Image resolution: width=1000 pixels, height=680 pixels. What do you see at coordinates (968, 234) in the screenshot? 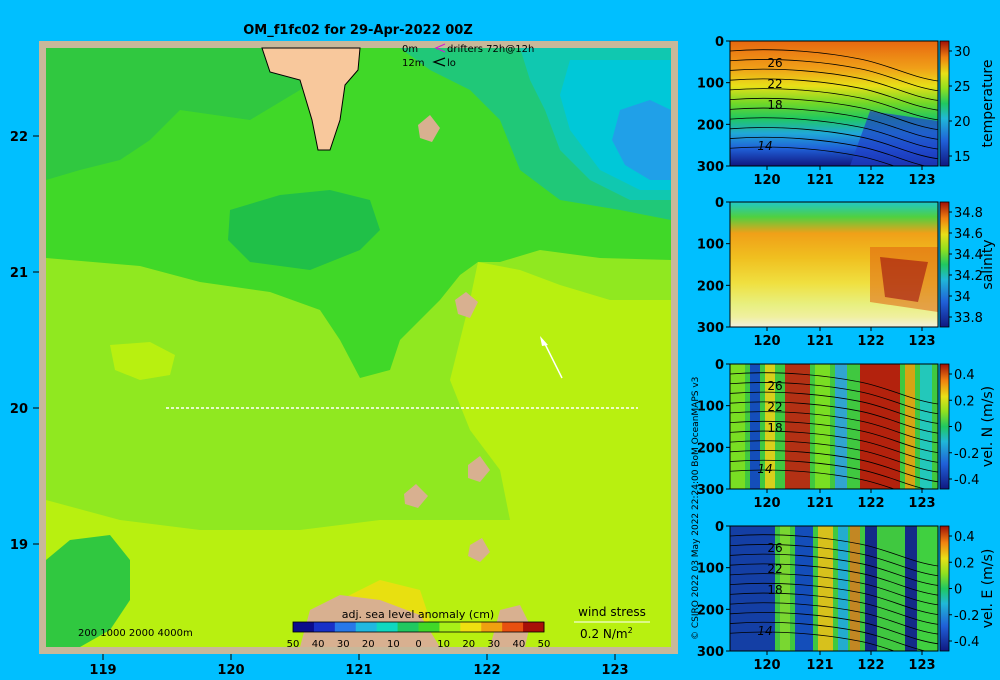
I see `panel-colorbar-tick-label: 34.6` at bounding box center [968, 234].